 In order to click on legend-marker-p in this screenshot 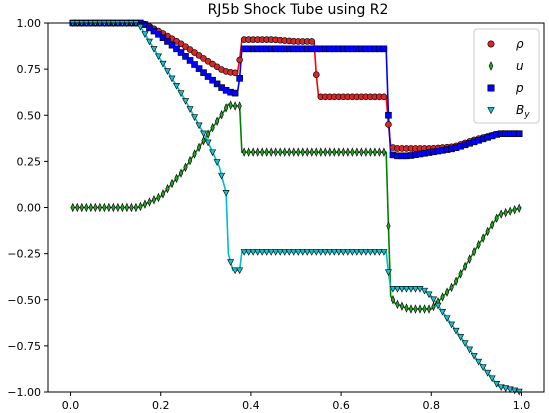, I will do `click(491, 88)`.